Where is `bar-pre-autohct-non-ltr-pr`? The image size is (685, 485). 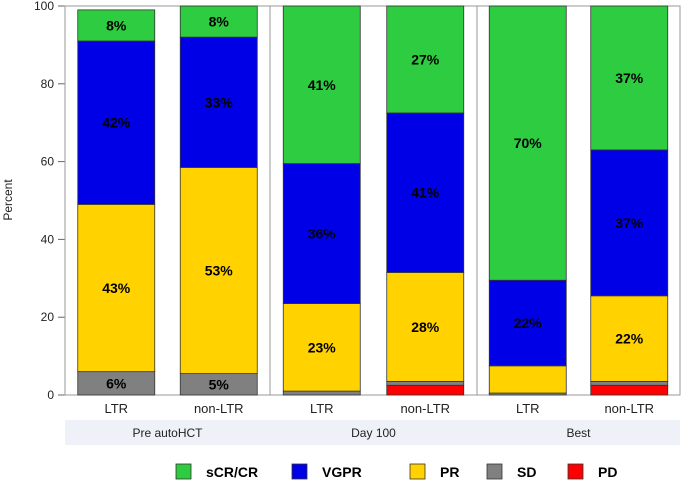
bar-pre-autohct-non-ltr-pr is located at coordinates (218, 271).